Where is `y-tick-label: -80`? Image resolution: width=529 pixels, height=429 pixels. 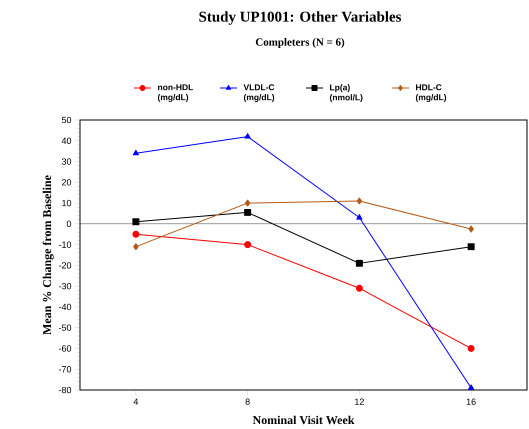 y-tick-label: -80 is located at coordinates (65, 390).